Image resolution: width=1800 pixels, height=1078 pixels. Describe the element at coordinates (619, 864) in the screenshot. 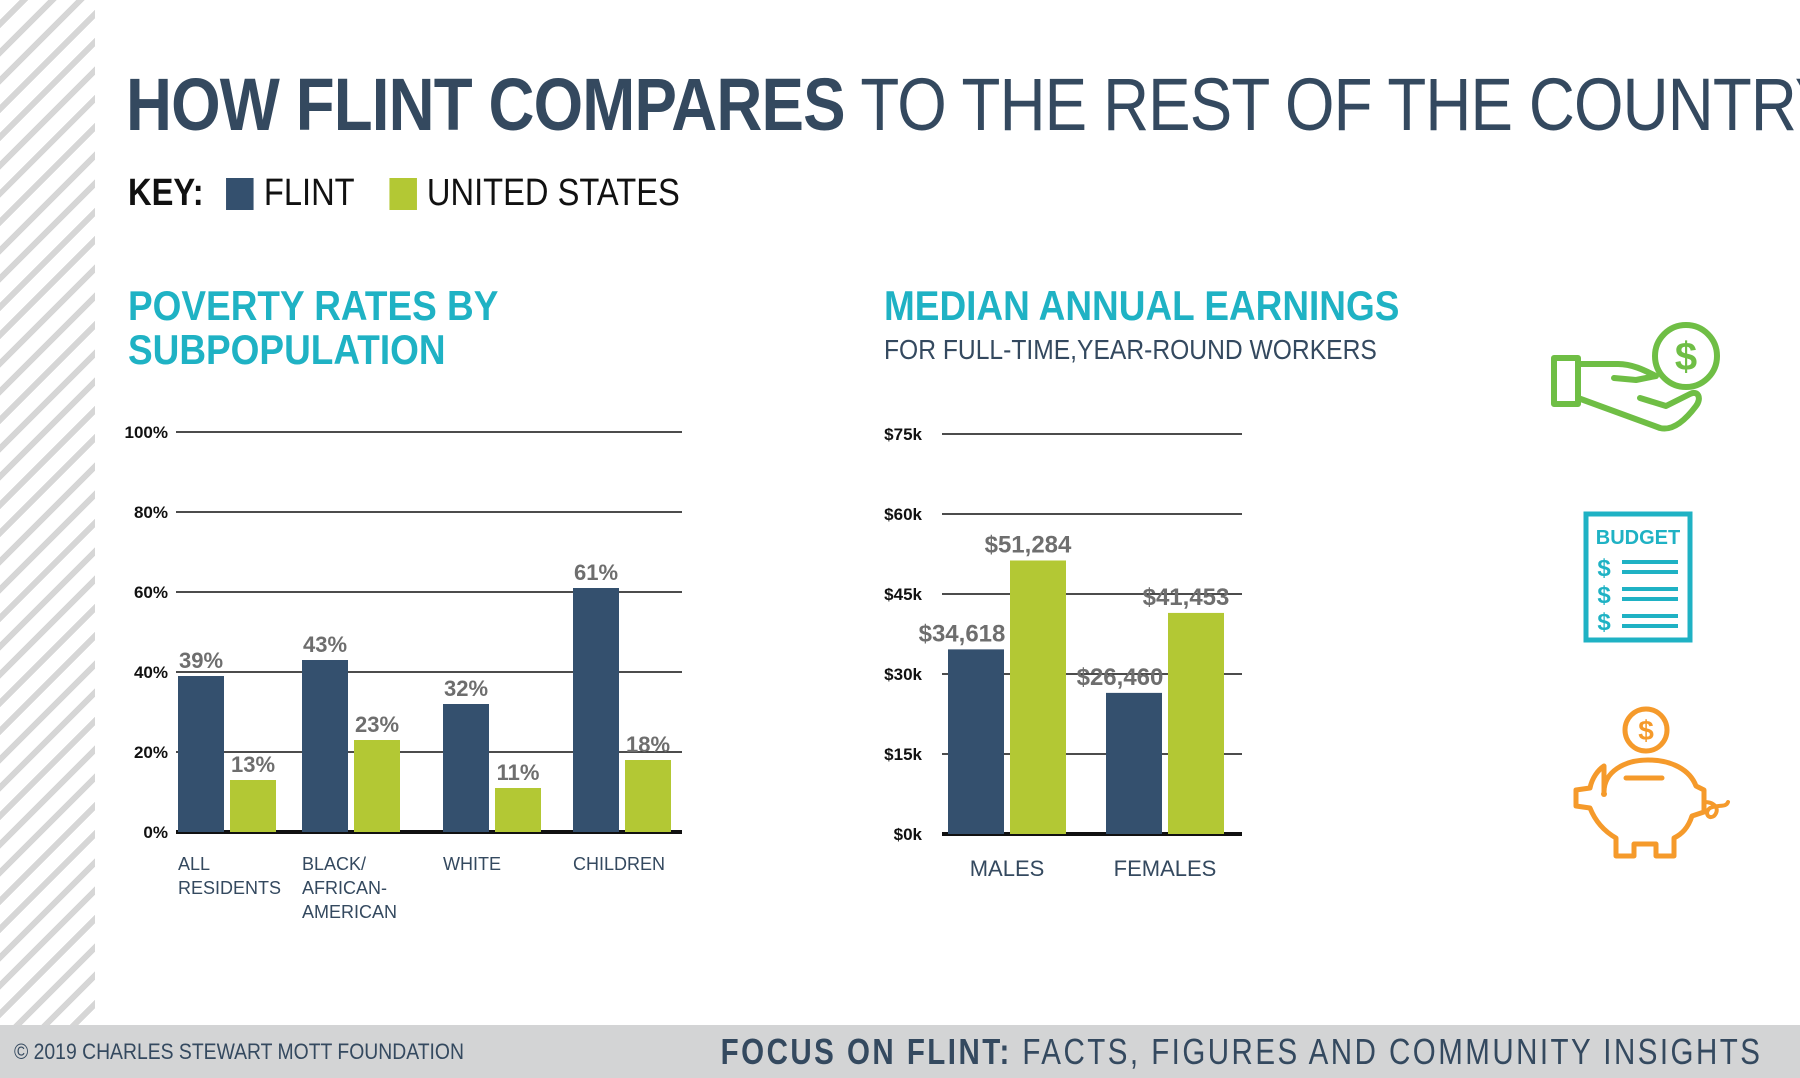

I see `category-label: CHILDREN` at that location.